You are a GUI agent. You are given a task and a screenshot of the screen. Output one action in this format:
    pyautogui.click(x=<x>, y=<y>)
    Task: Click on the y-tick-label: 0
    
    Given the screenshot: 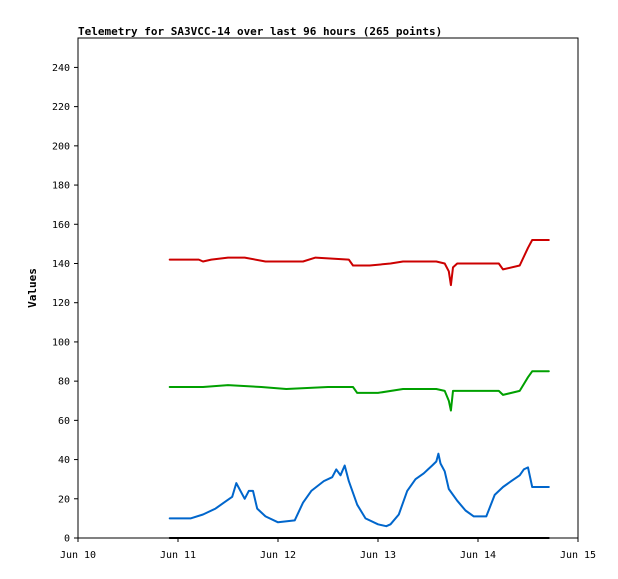 What is the action you would take?
    pyautogui.click(x=67, y=539)
    